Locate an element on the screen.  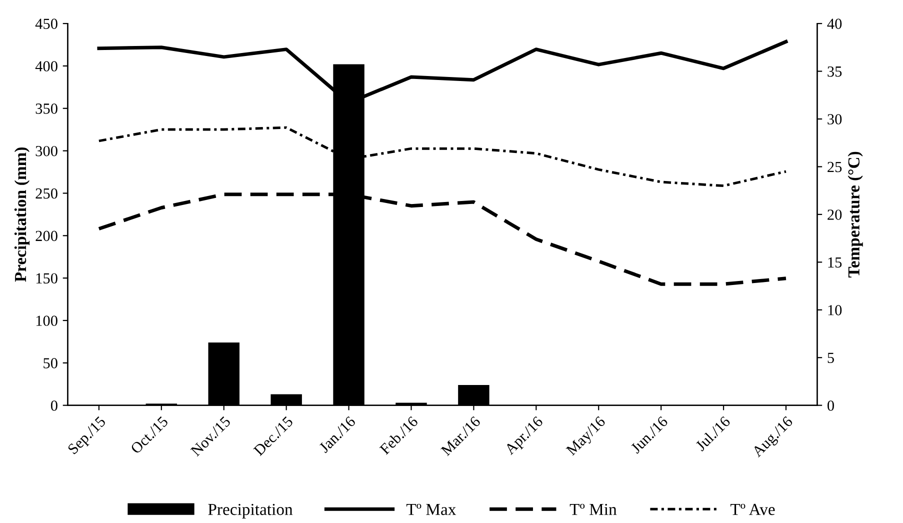
y-tick-label: 400 is located at coordinates (46, 66).